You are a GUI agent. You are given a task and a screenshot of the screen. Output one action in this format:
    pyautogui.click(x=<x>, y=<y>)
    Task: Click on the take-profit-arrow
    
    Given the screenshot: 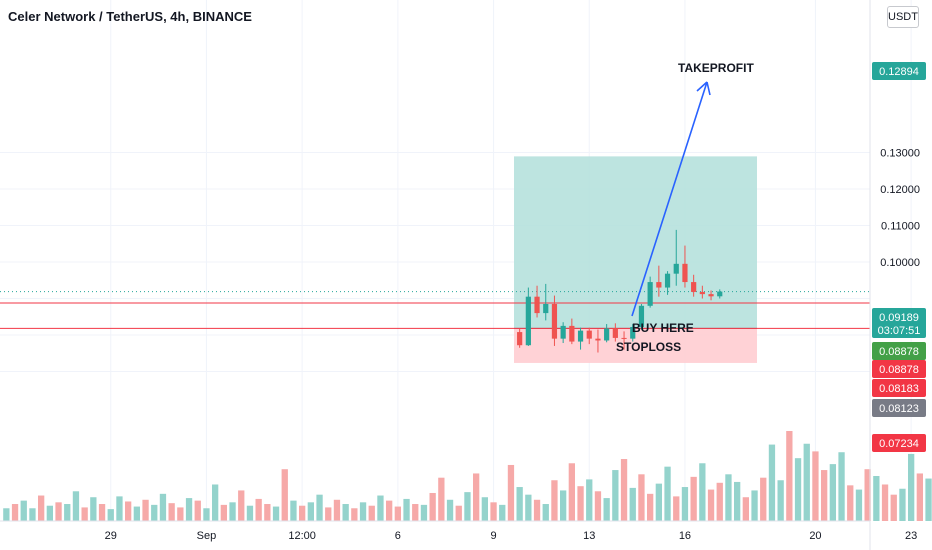 What is the action you would take?
    pyautogui.click(x=671, y=199)
    